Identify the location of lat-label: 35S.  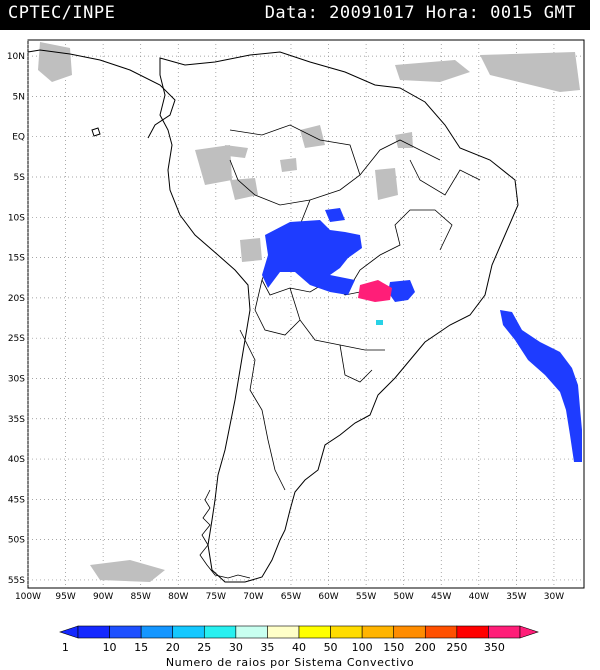
(16, 420).